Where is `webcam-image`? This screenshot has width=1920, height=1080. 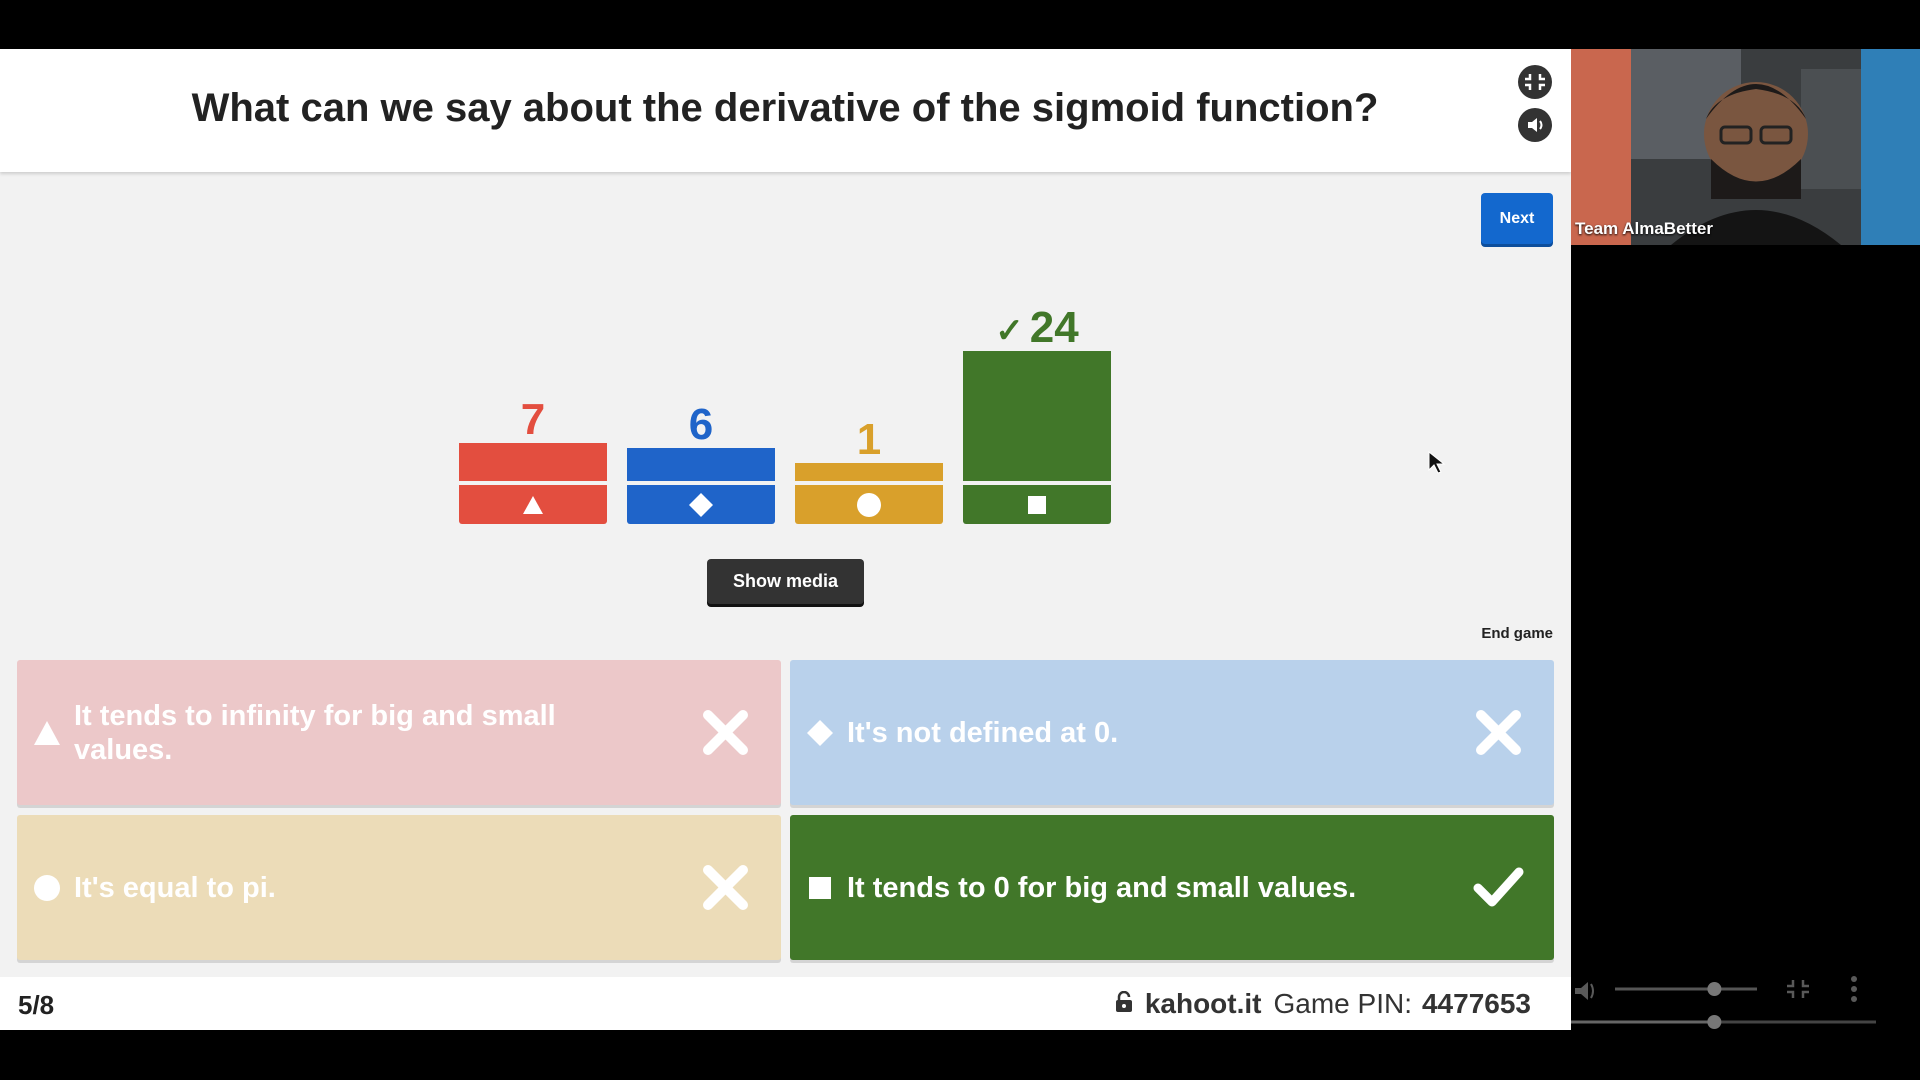 webcam-image is located at coordinates (1745, 147).